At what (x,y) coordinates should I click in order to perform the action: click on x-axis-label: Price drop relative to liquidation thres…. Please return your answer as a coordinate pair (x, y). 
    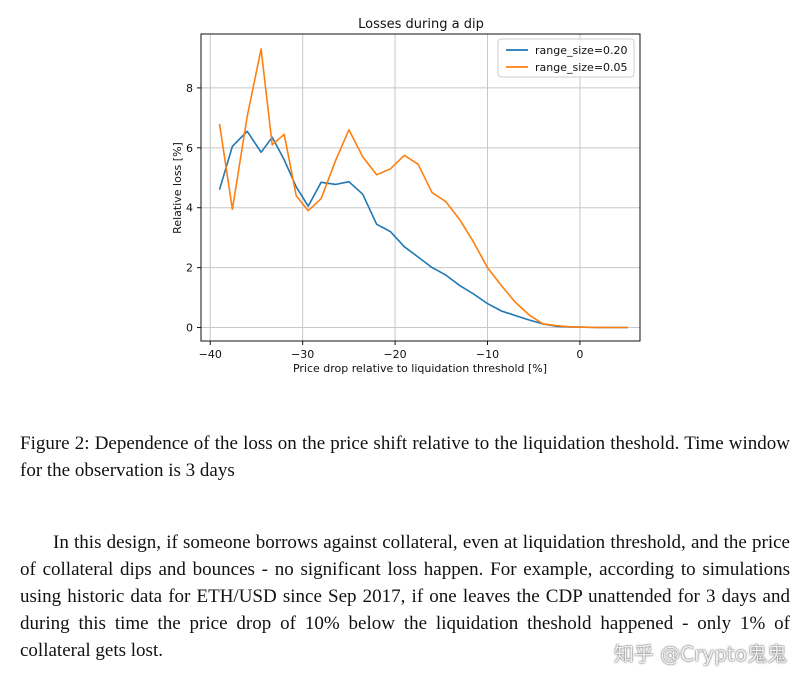
    Looking at the image, I should click on (420, 368).